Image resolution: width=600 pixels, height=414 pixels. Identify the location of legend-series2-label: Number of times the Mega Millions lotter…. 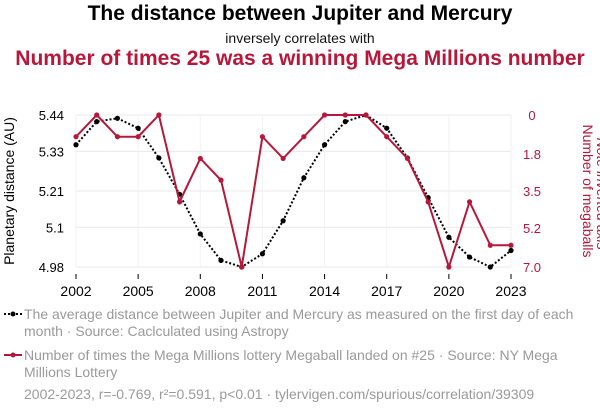
(291, 363).